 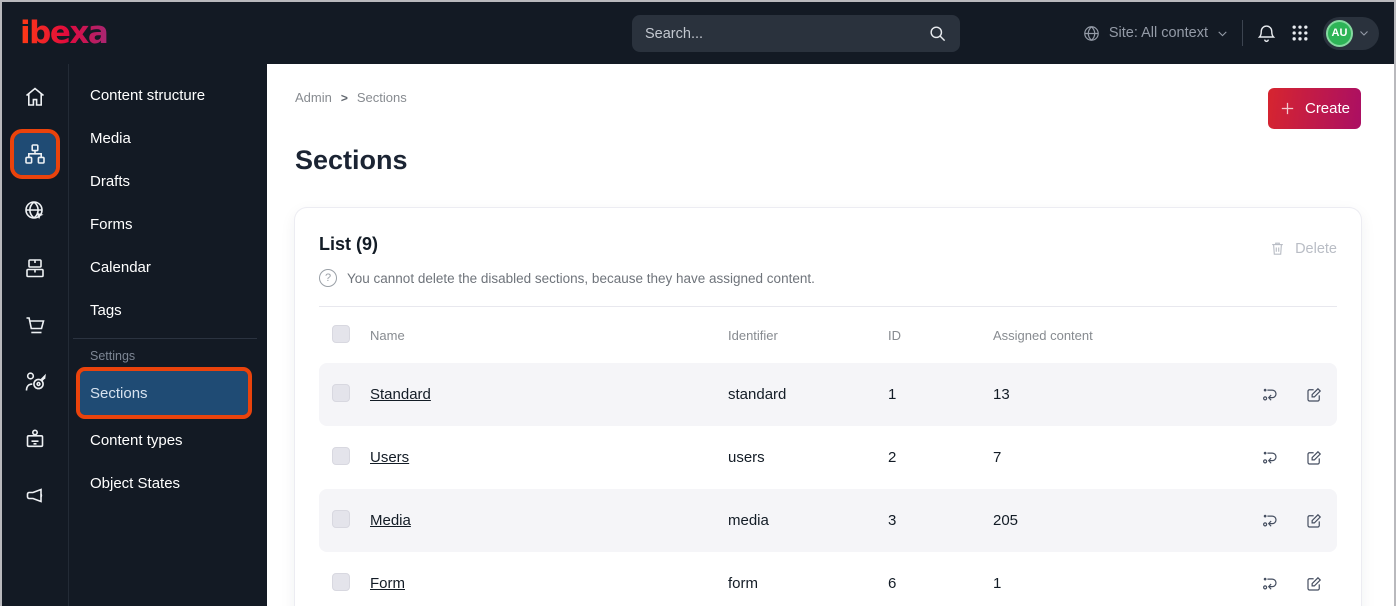 I want to click on table-row: Standard standard 1 13, so click(x=828, y=394).